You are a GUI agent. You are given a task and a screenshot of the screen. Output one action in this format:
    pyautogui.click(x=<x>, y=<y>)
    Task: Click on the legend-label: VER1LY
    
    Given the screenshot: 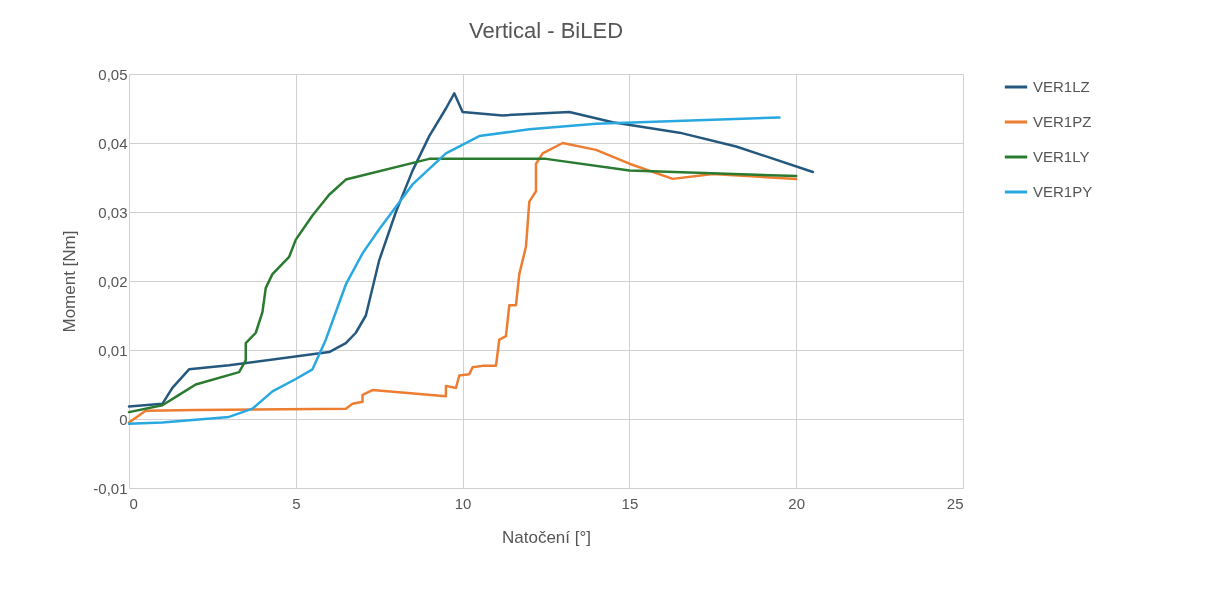 What is the action you would take?
    pyautogui.click(x=1061, y=156)
    